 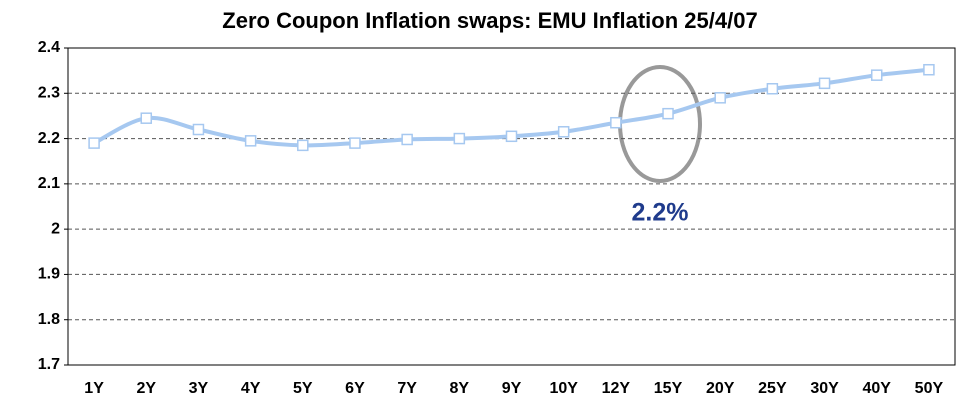 What do you see at coordinates (563, 388) in the screenshot?
I see `x-tick-label: 10Y` at bounding box center [563, 388].